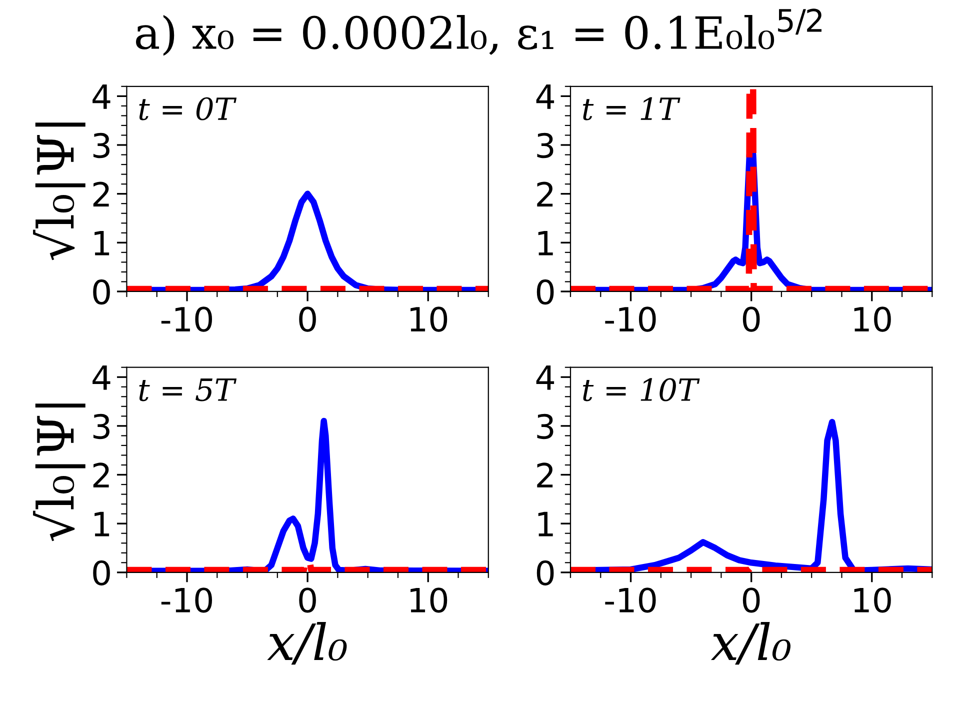 This screenshot has width=960, height=720. Describe the element at coordinates (188, 108) in the screenshot. I see `annotation: t = 0T` at that location.